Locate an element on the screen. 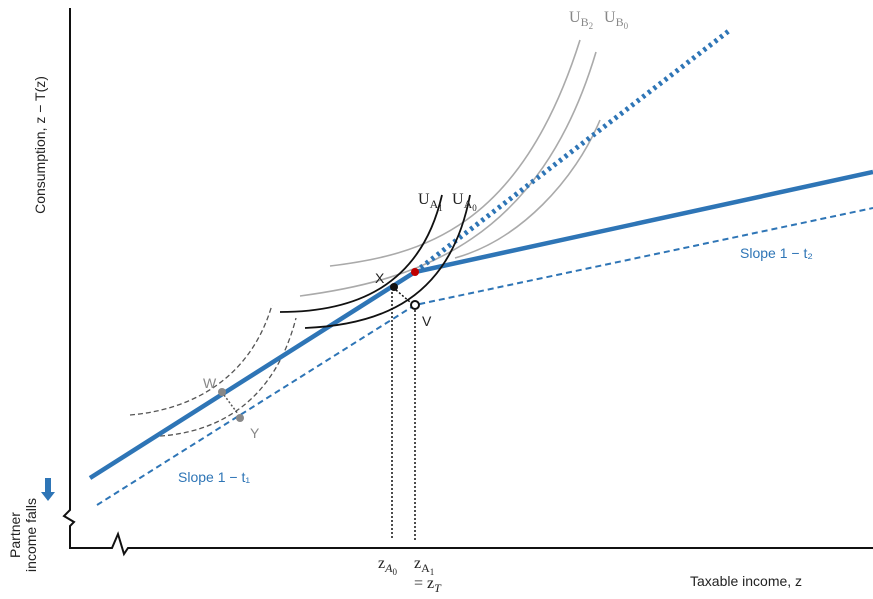 This screenshot has height=599, width=873. x-axis-label: Taxable income, z is located at coordinates (746, 581).